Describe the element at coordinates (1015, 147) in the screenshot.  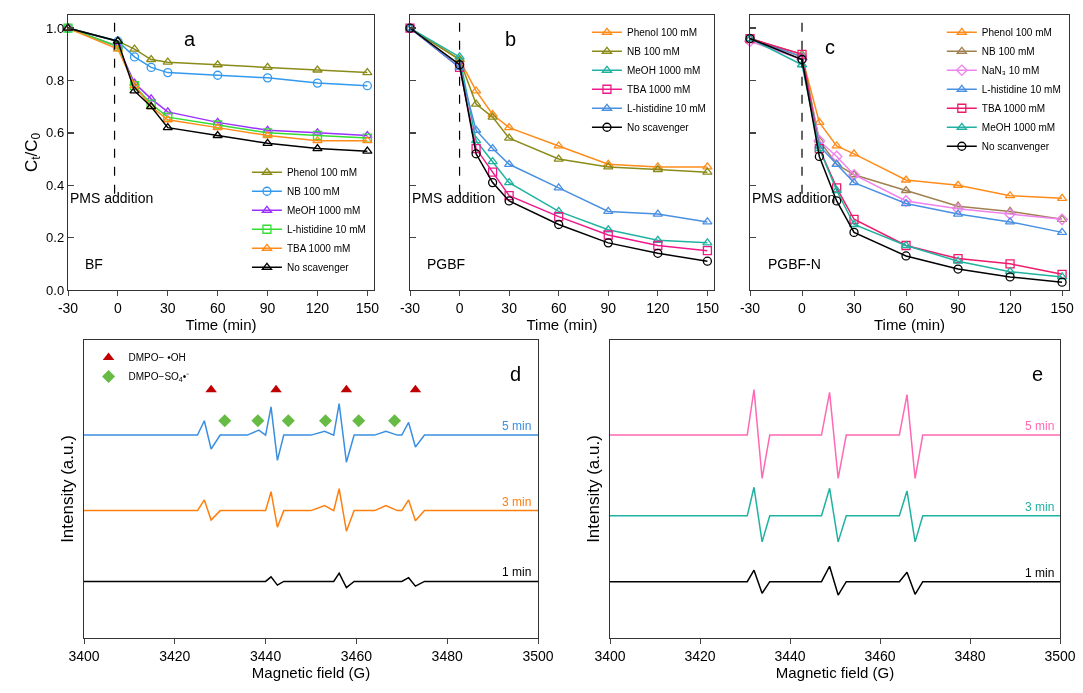
I see `legend-label: No scanvenger` at that location.